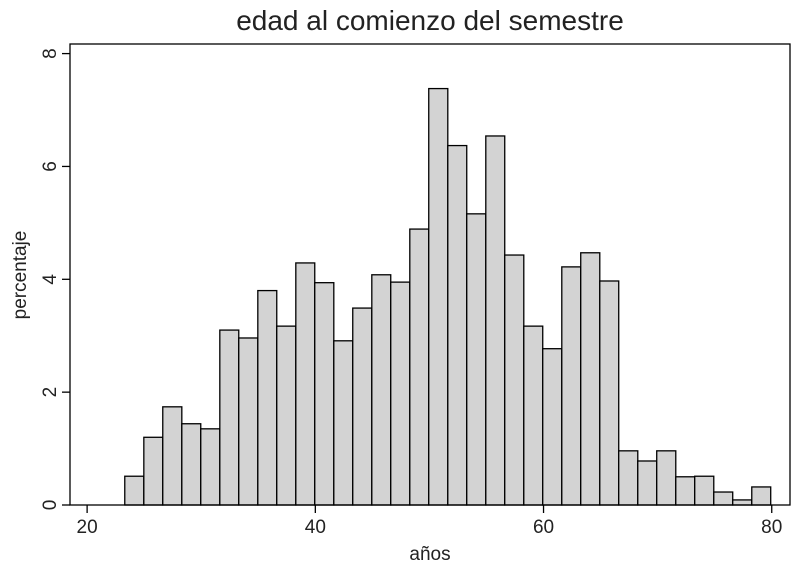 The height and width of the screenshot is (568, 797). What do you see at coordinates (20, 275) in the screenshot?
I see `y-axis-label: percentaje` at bounding box center [20, 275].